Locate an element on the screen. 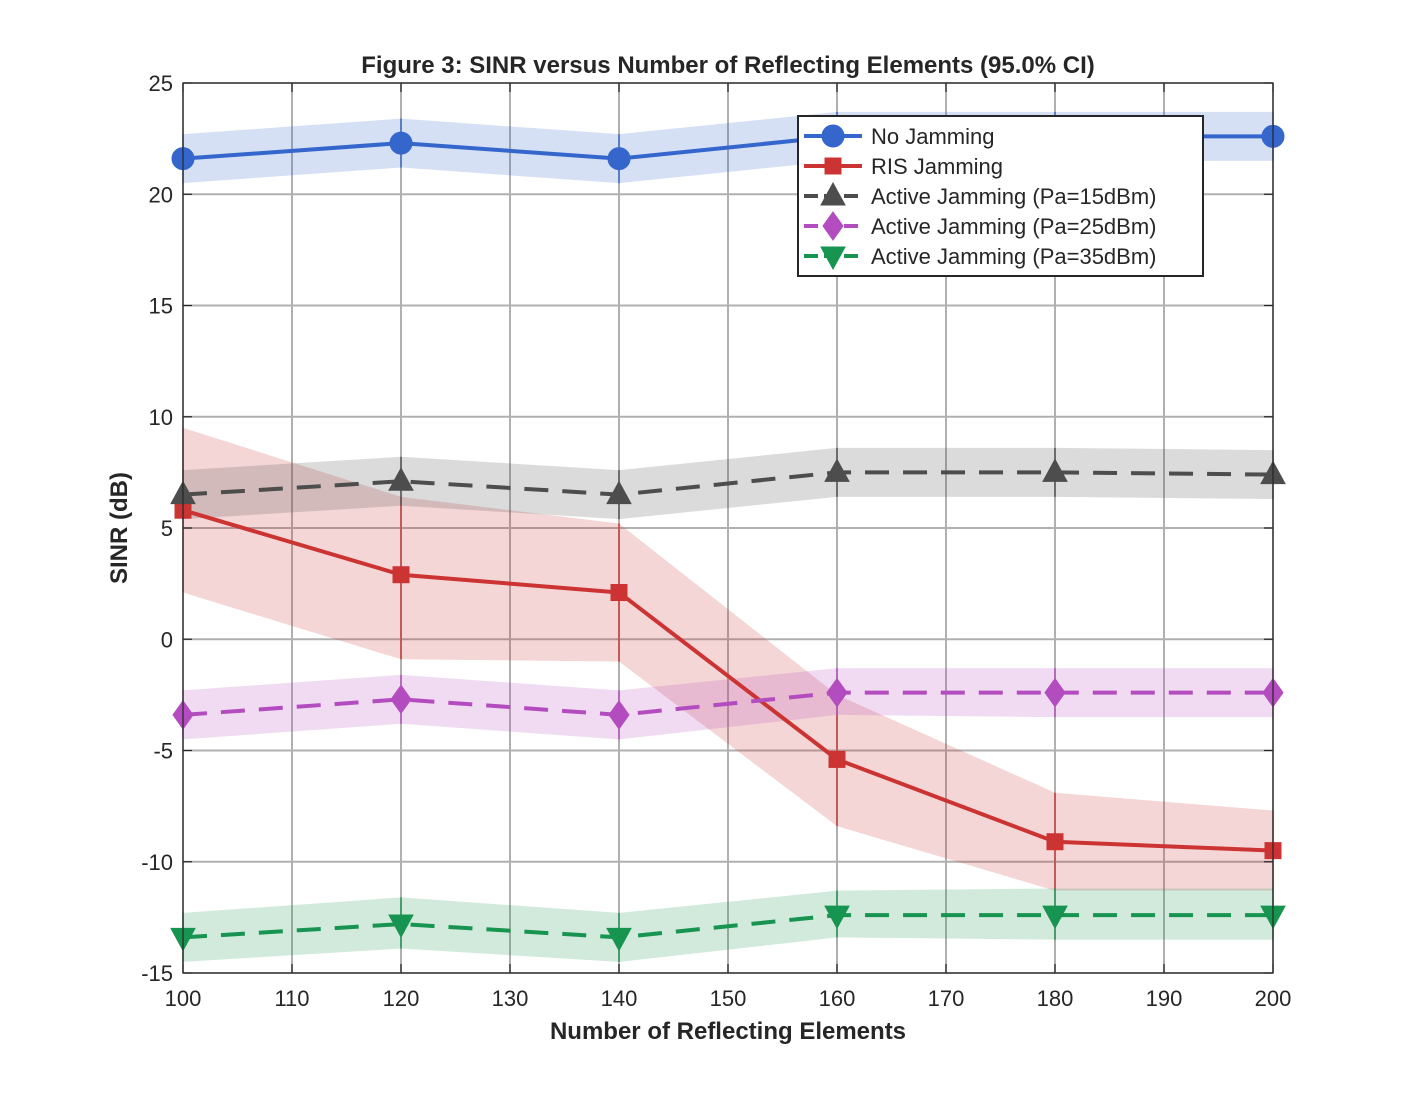 The image size is (1407, 1094). x-tick-label: 130 is located at coordinates (510, 998).